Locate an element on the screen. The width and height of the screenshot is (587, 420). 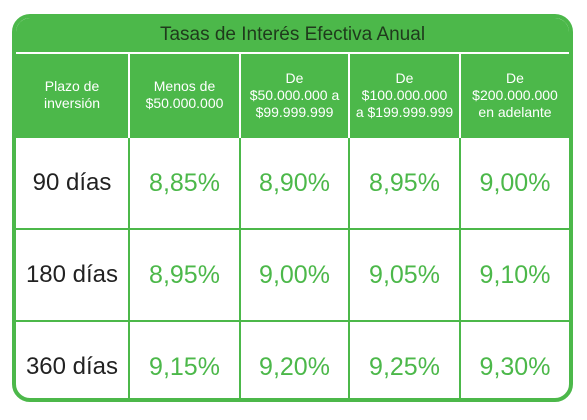
header-amount-under-50m: Menos de $50.000.000 is located at coordinates (184, 95).